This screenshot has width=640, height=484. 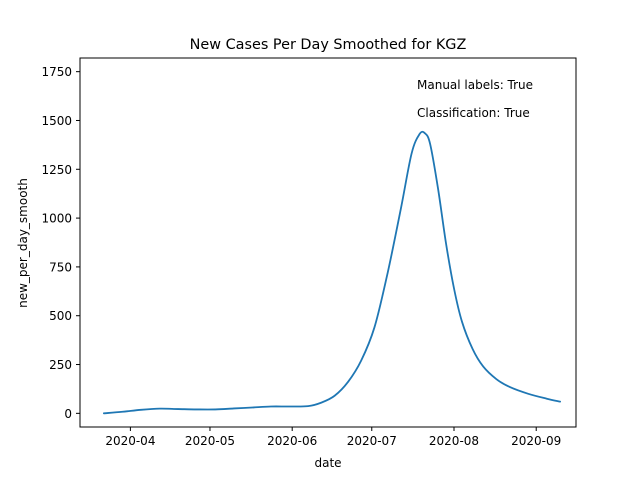 I want to click on x-axis-label: date, so click(x=327, y=463).